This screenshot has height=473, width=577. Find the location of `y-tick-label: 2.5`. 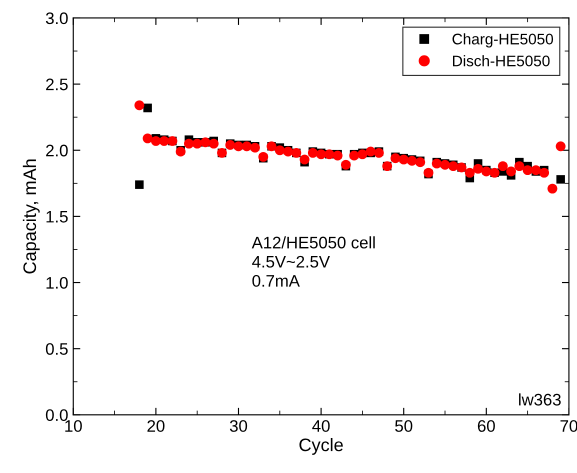

y-tick-label: 2.5 is located at coordinates (57, 84).